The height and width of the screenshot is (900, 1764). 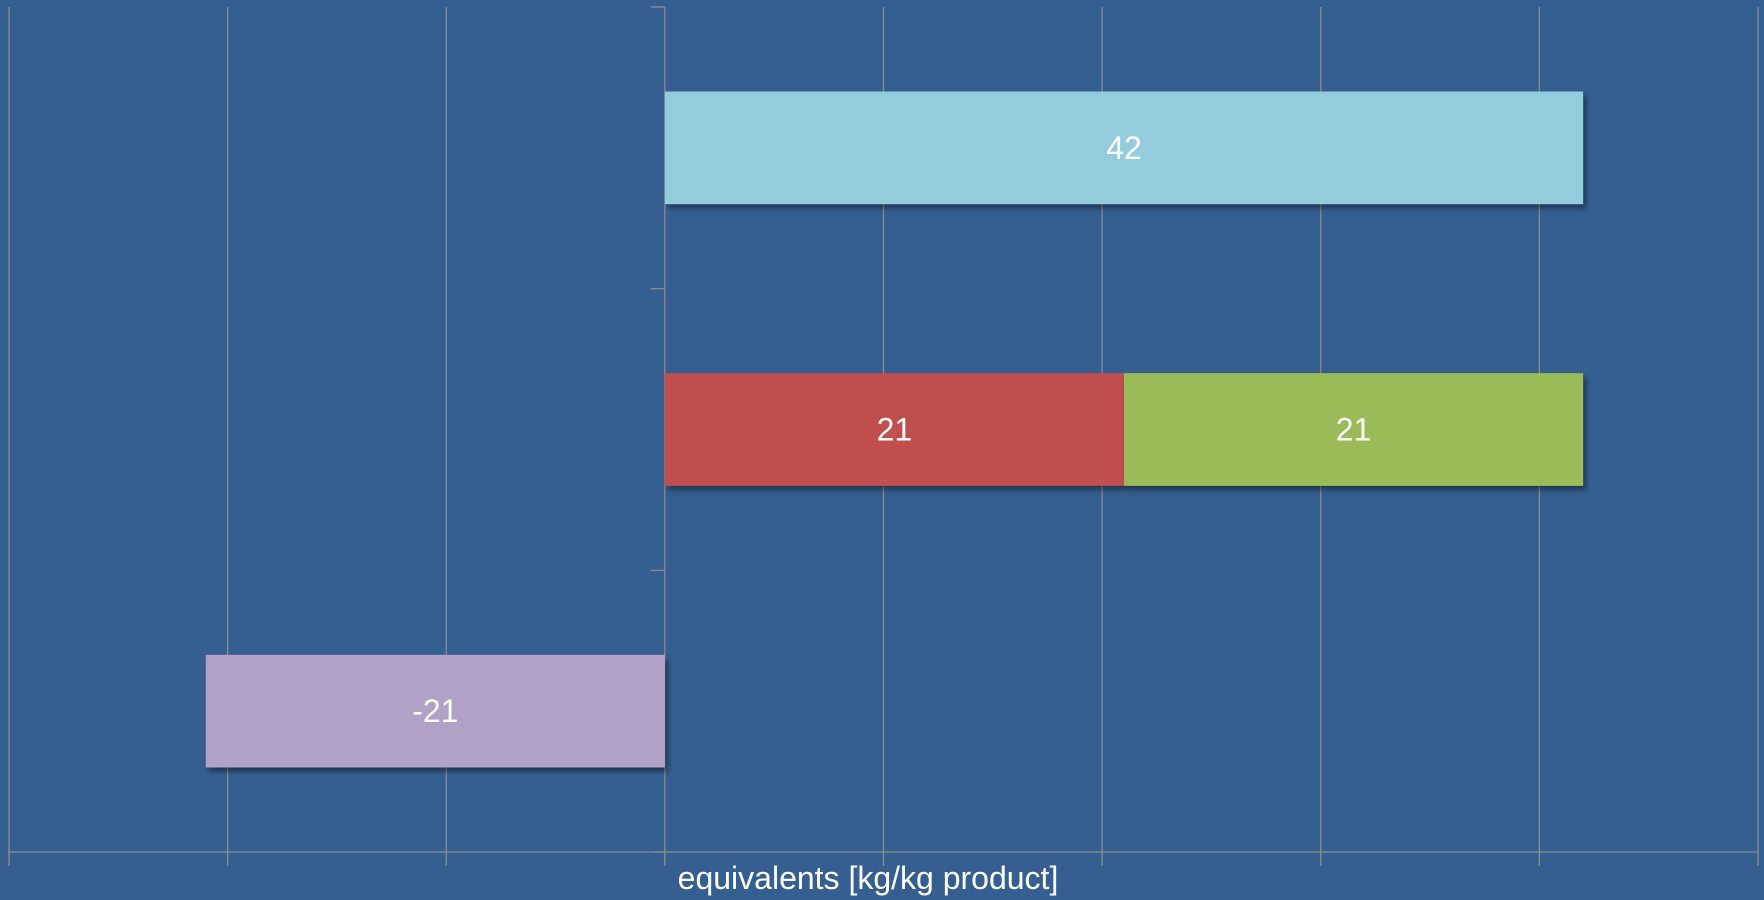 I want to click on data-label-series-0-category-2: -21, so click(x=435, y=711).